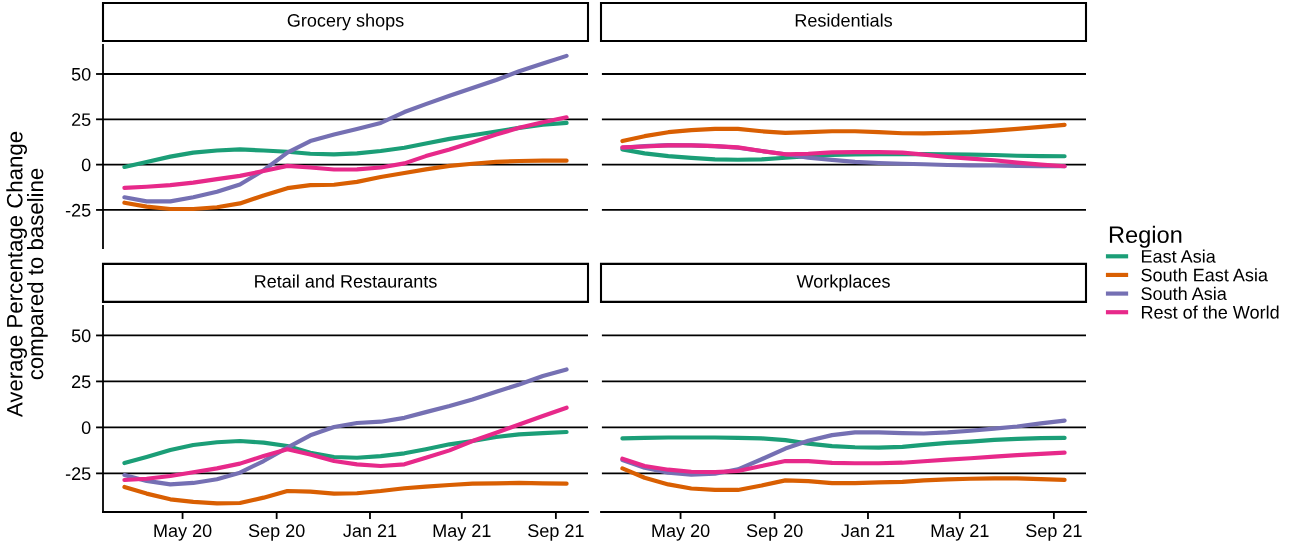 The width and height of the screenshot is (1309, 548). I want to click on legend-label: South Asia, so click(1184, 293).